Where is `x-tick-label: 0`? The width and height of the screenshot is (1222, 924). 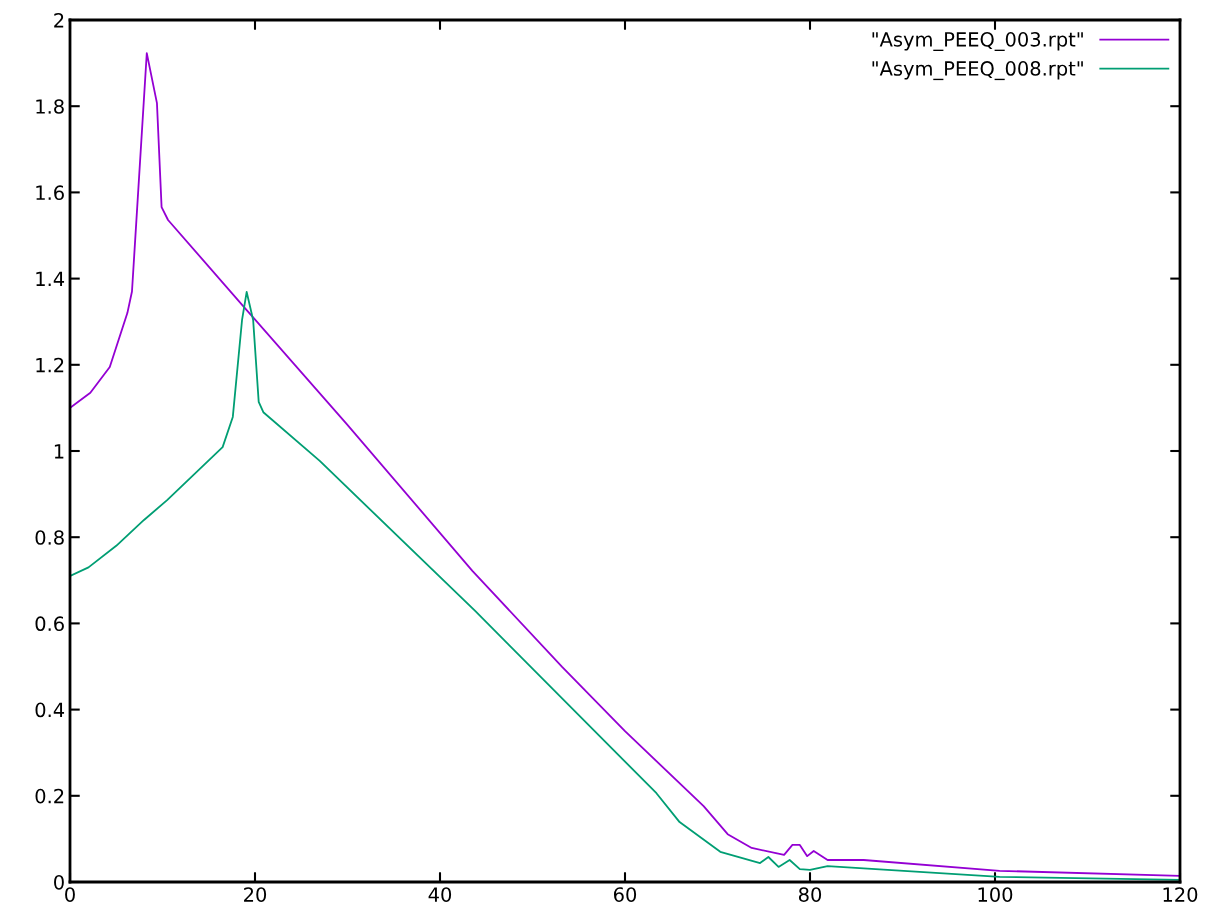 x-tick-label: 0 is located at coordinates (70, 894).